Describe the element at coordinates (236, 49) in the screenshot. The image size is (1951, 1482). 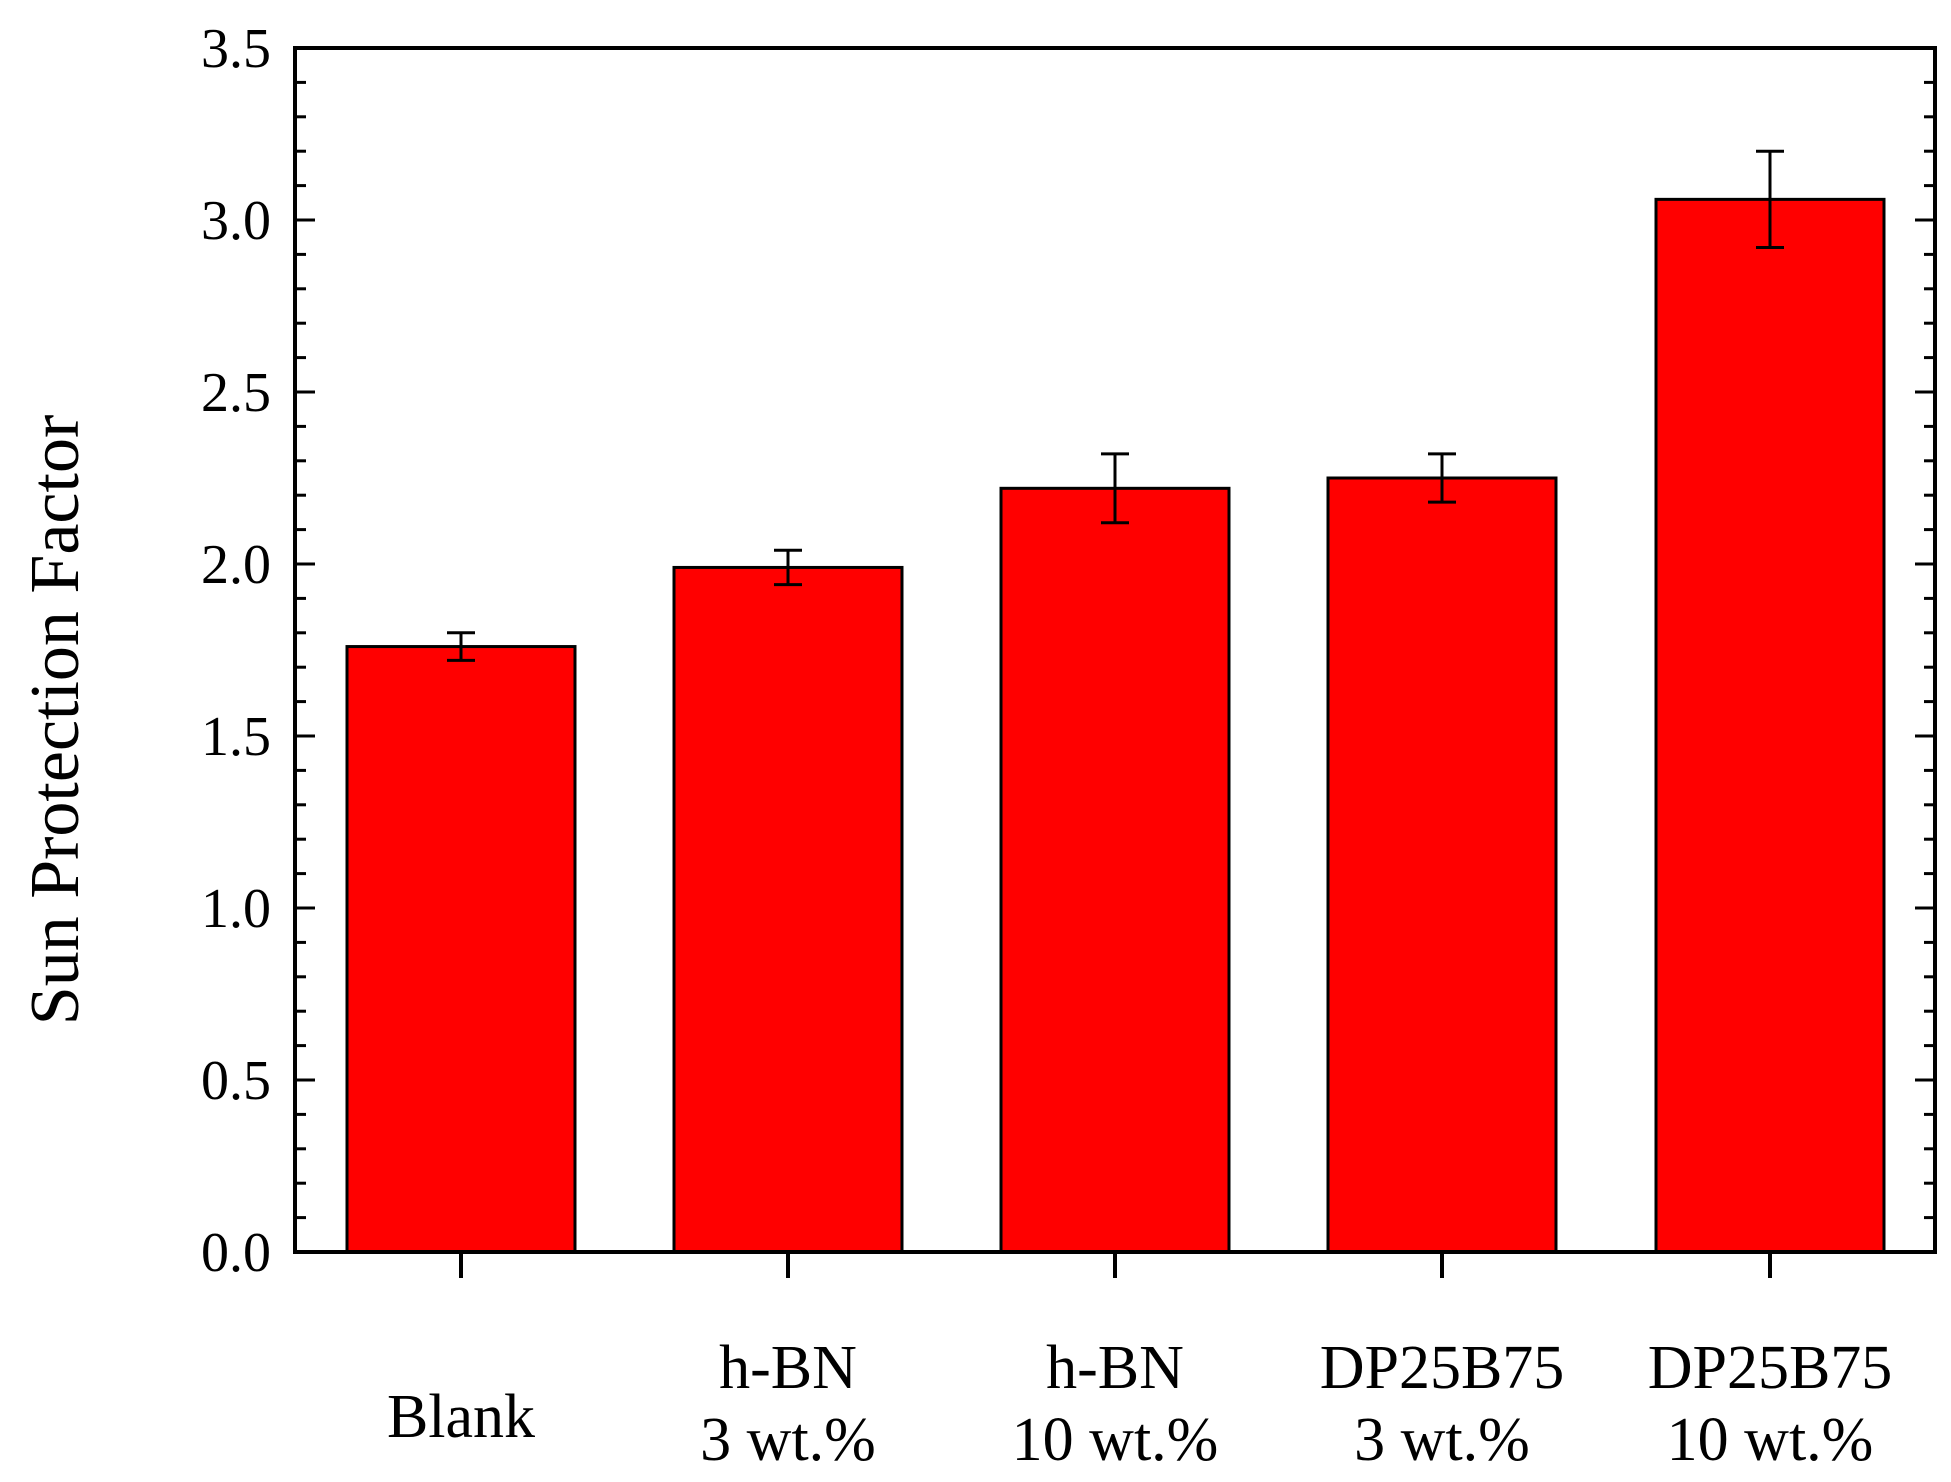
I see `y-tick-label: 3.5` at that location.